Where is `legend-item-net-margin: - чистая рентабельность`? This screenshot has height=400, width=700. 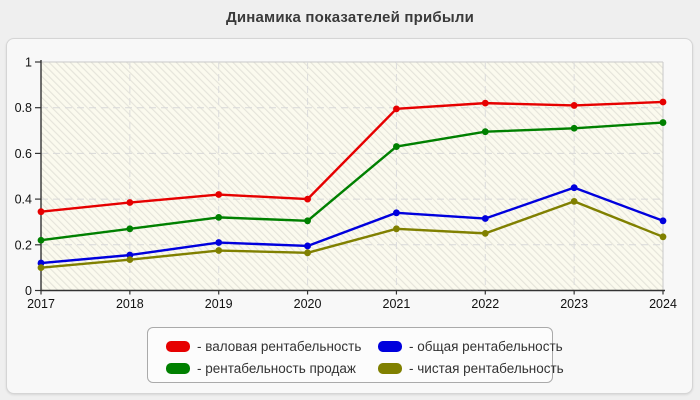
legend-item-net-margin: - чистая рентабельность is located at coordinates (471, 368).